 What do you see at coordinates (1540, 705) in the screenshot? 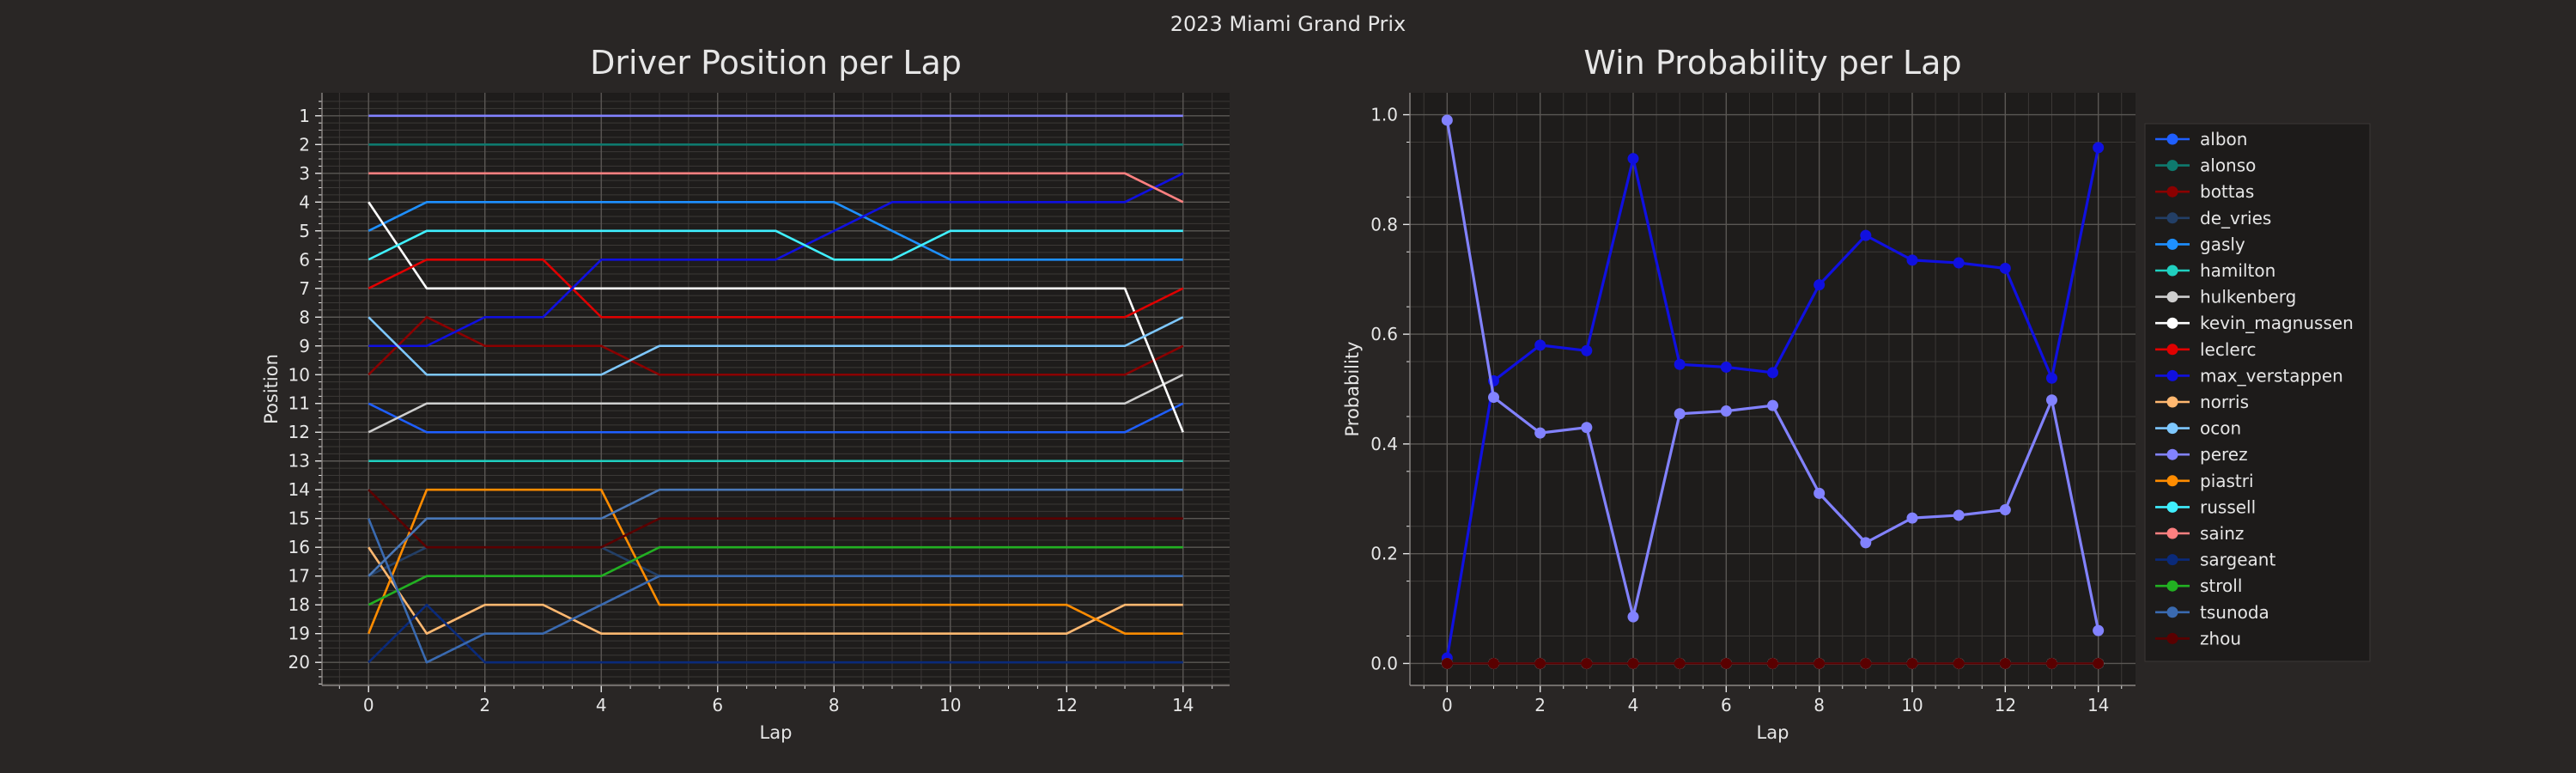
I see `x-tick-label: 2` at bounding box center [1540, 705].